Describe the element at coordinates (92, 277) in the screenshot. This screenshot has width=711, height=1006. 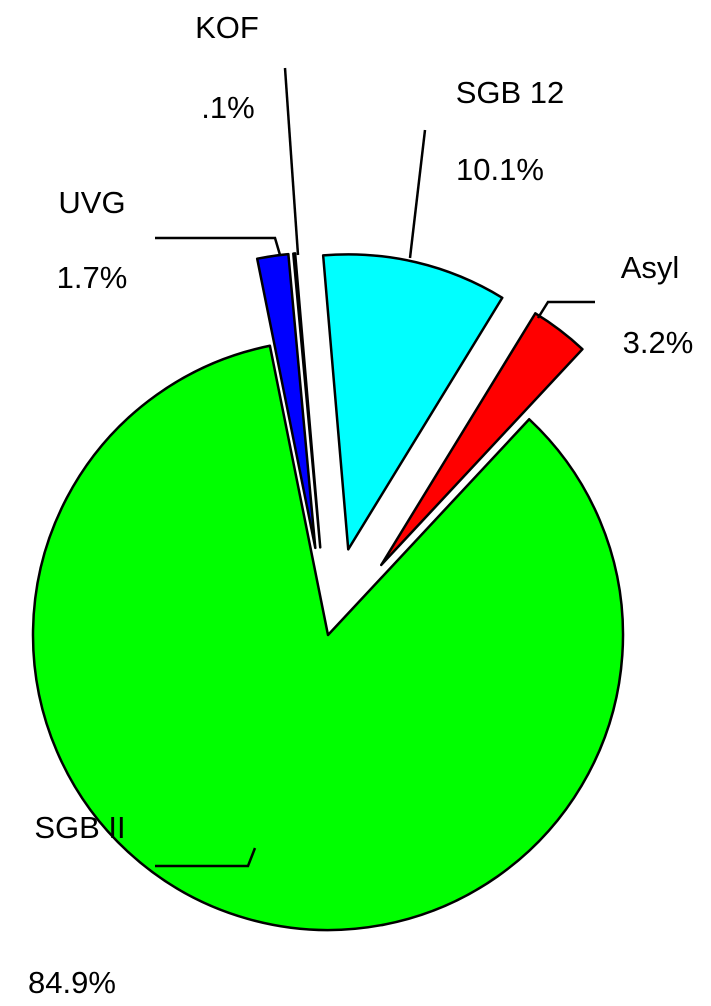
I see `slice-value-label: 1.7%` at that location.